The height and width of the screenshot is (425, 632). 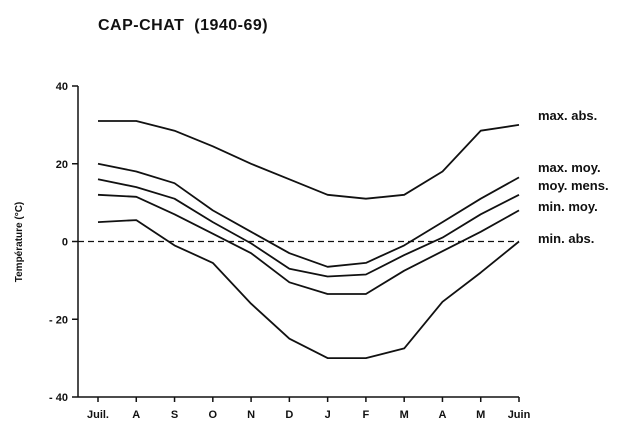 I want to click on series-label: moy. mens., so click(x=573, y=185).